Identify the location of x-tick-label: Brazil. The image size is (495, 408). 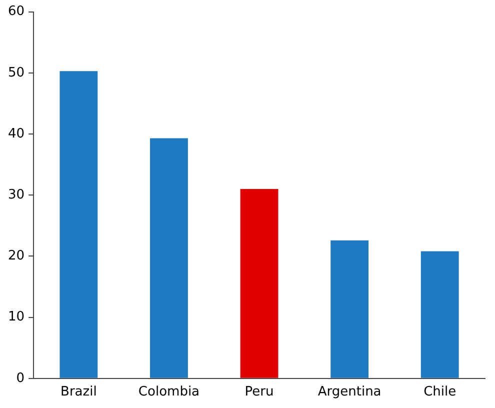
(78, 392).